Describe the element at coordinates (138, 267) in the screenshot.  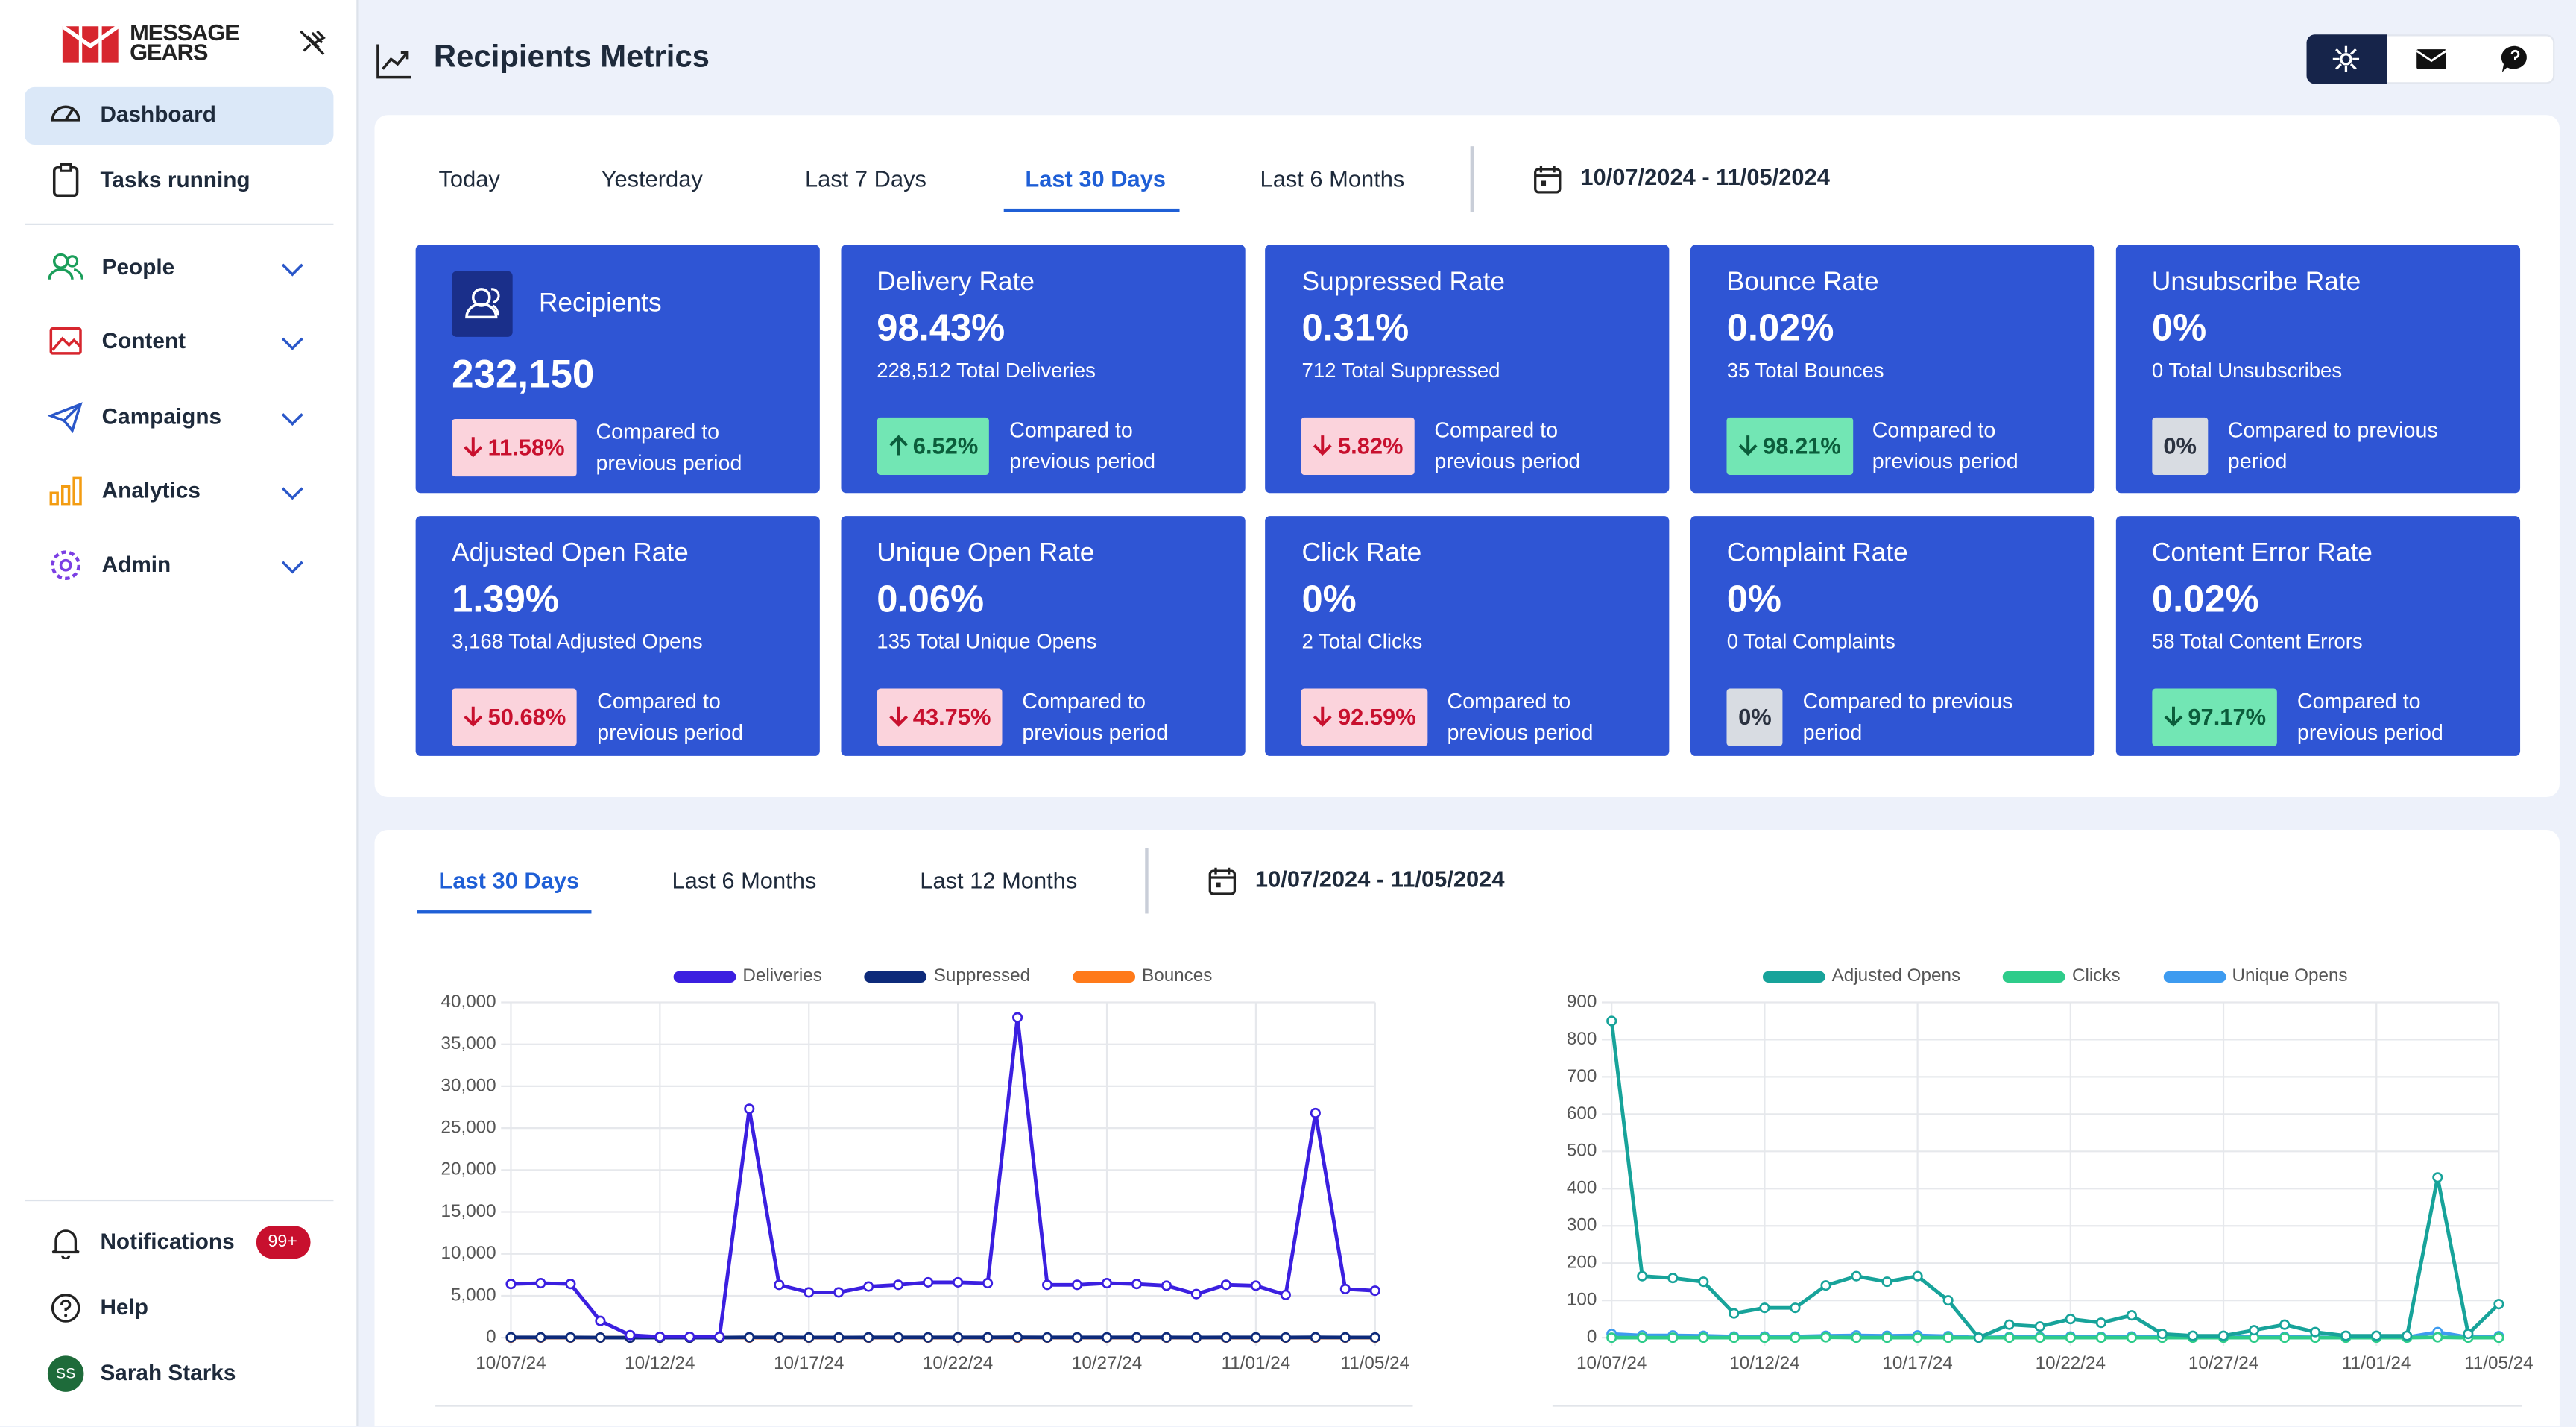
I see `nav-item: People` at that location.